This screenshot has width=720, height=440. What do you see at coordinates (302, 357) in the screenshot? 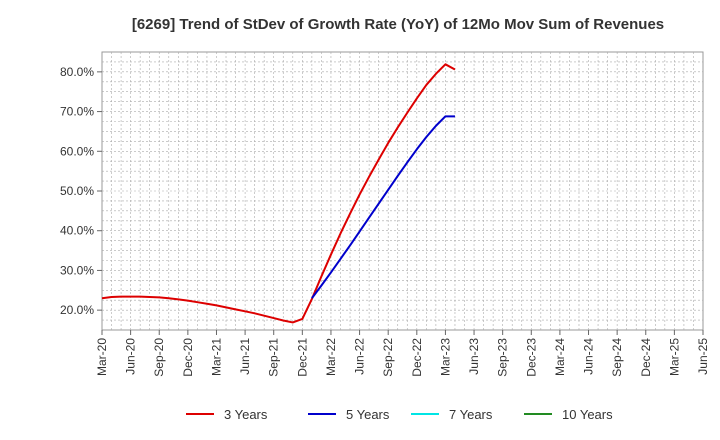
I see `x-tick-label: Dec-21` at bounding box center [302, 357].